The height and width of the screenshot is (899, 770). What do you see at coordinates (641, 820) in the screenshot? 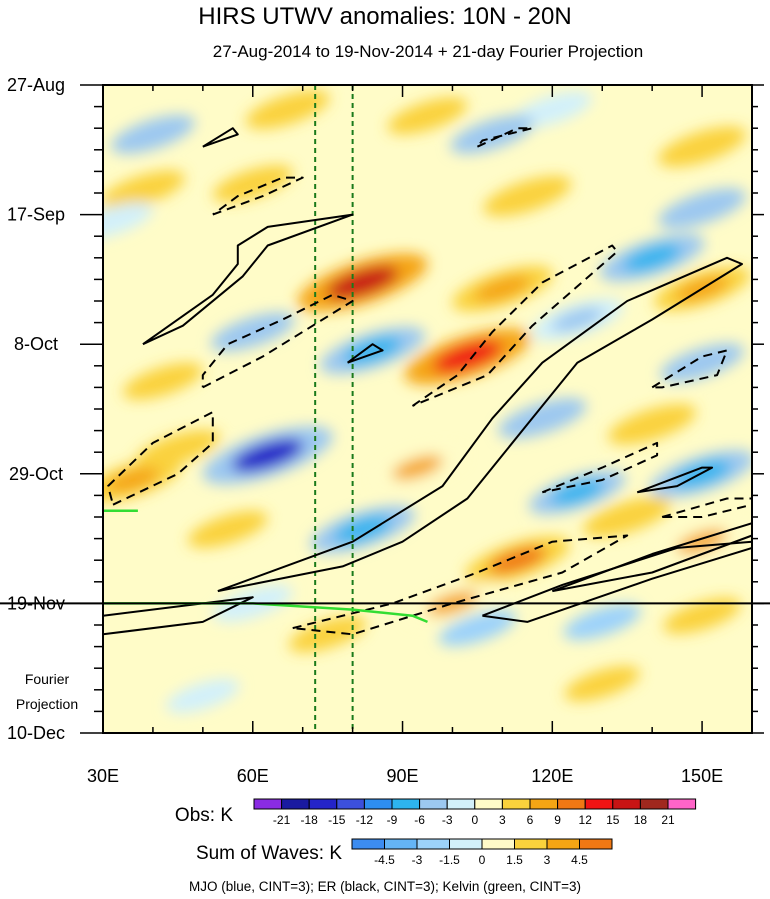
I see `colorbar-label: 18` at bounding box center [641, 820].